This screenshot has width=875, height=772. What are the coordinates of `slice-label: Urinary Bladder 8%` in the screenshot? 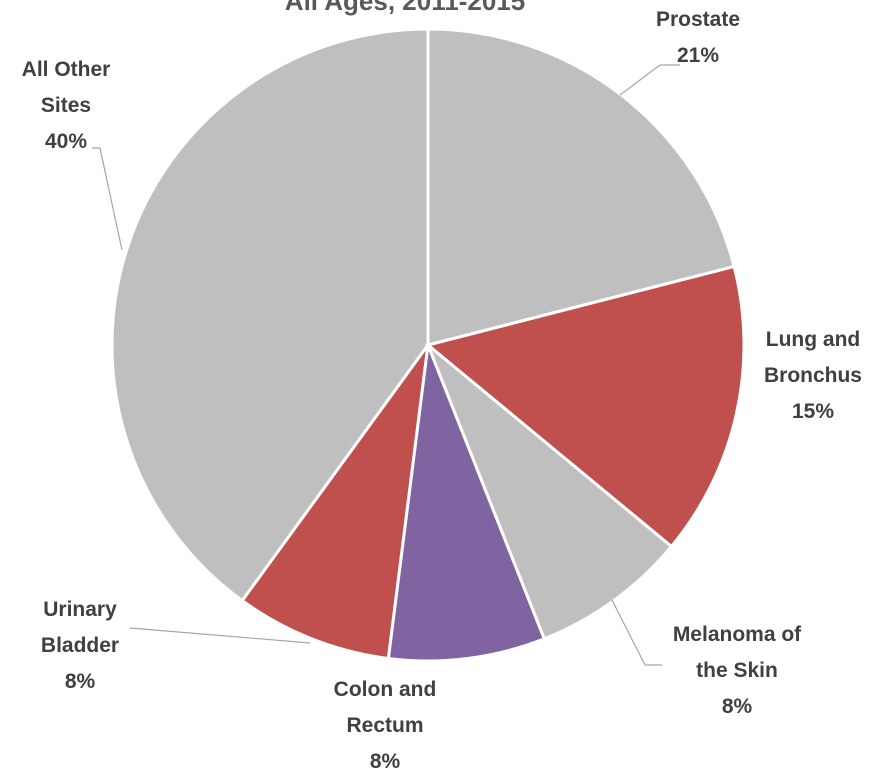 It's located at (80, 646).